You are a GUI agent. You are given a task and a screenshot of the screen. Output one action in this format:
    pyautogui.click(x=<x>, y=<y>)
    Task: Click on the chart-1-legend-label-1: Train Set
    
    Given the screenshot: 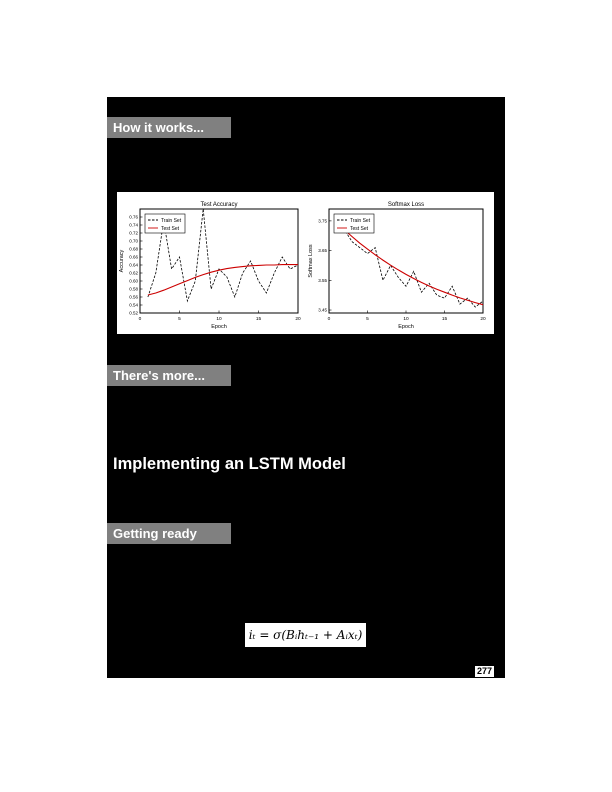 What is the action you would take?
    pyautogui.click(x=171, y=221)
    